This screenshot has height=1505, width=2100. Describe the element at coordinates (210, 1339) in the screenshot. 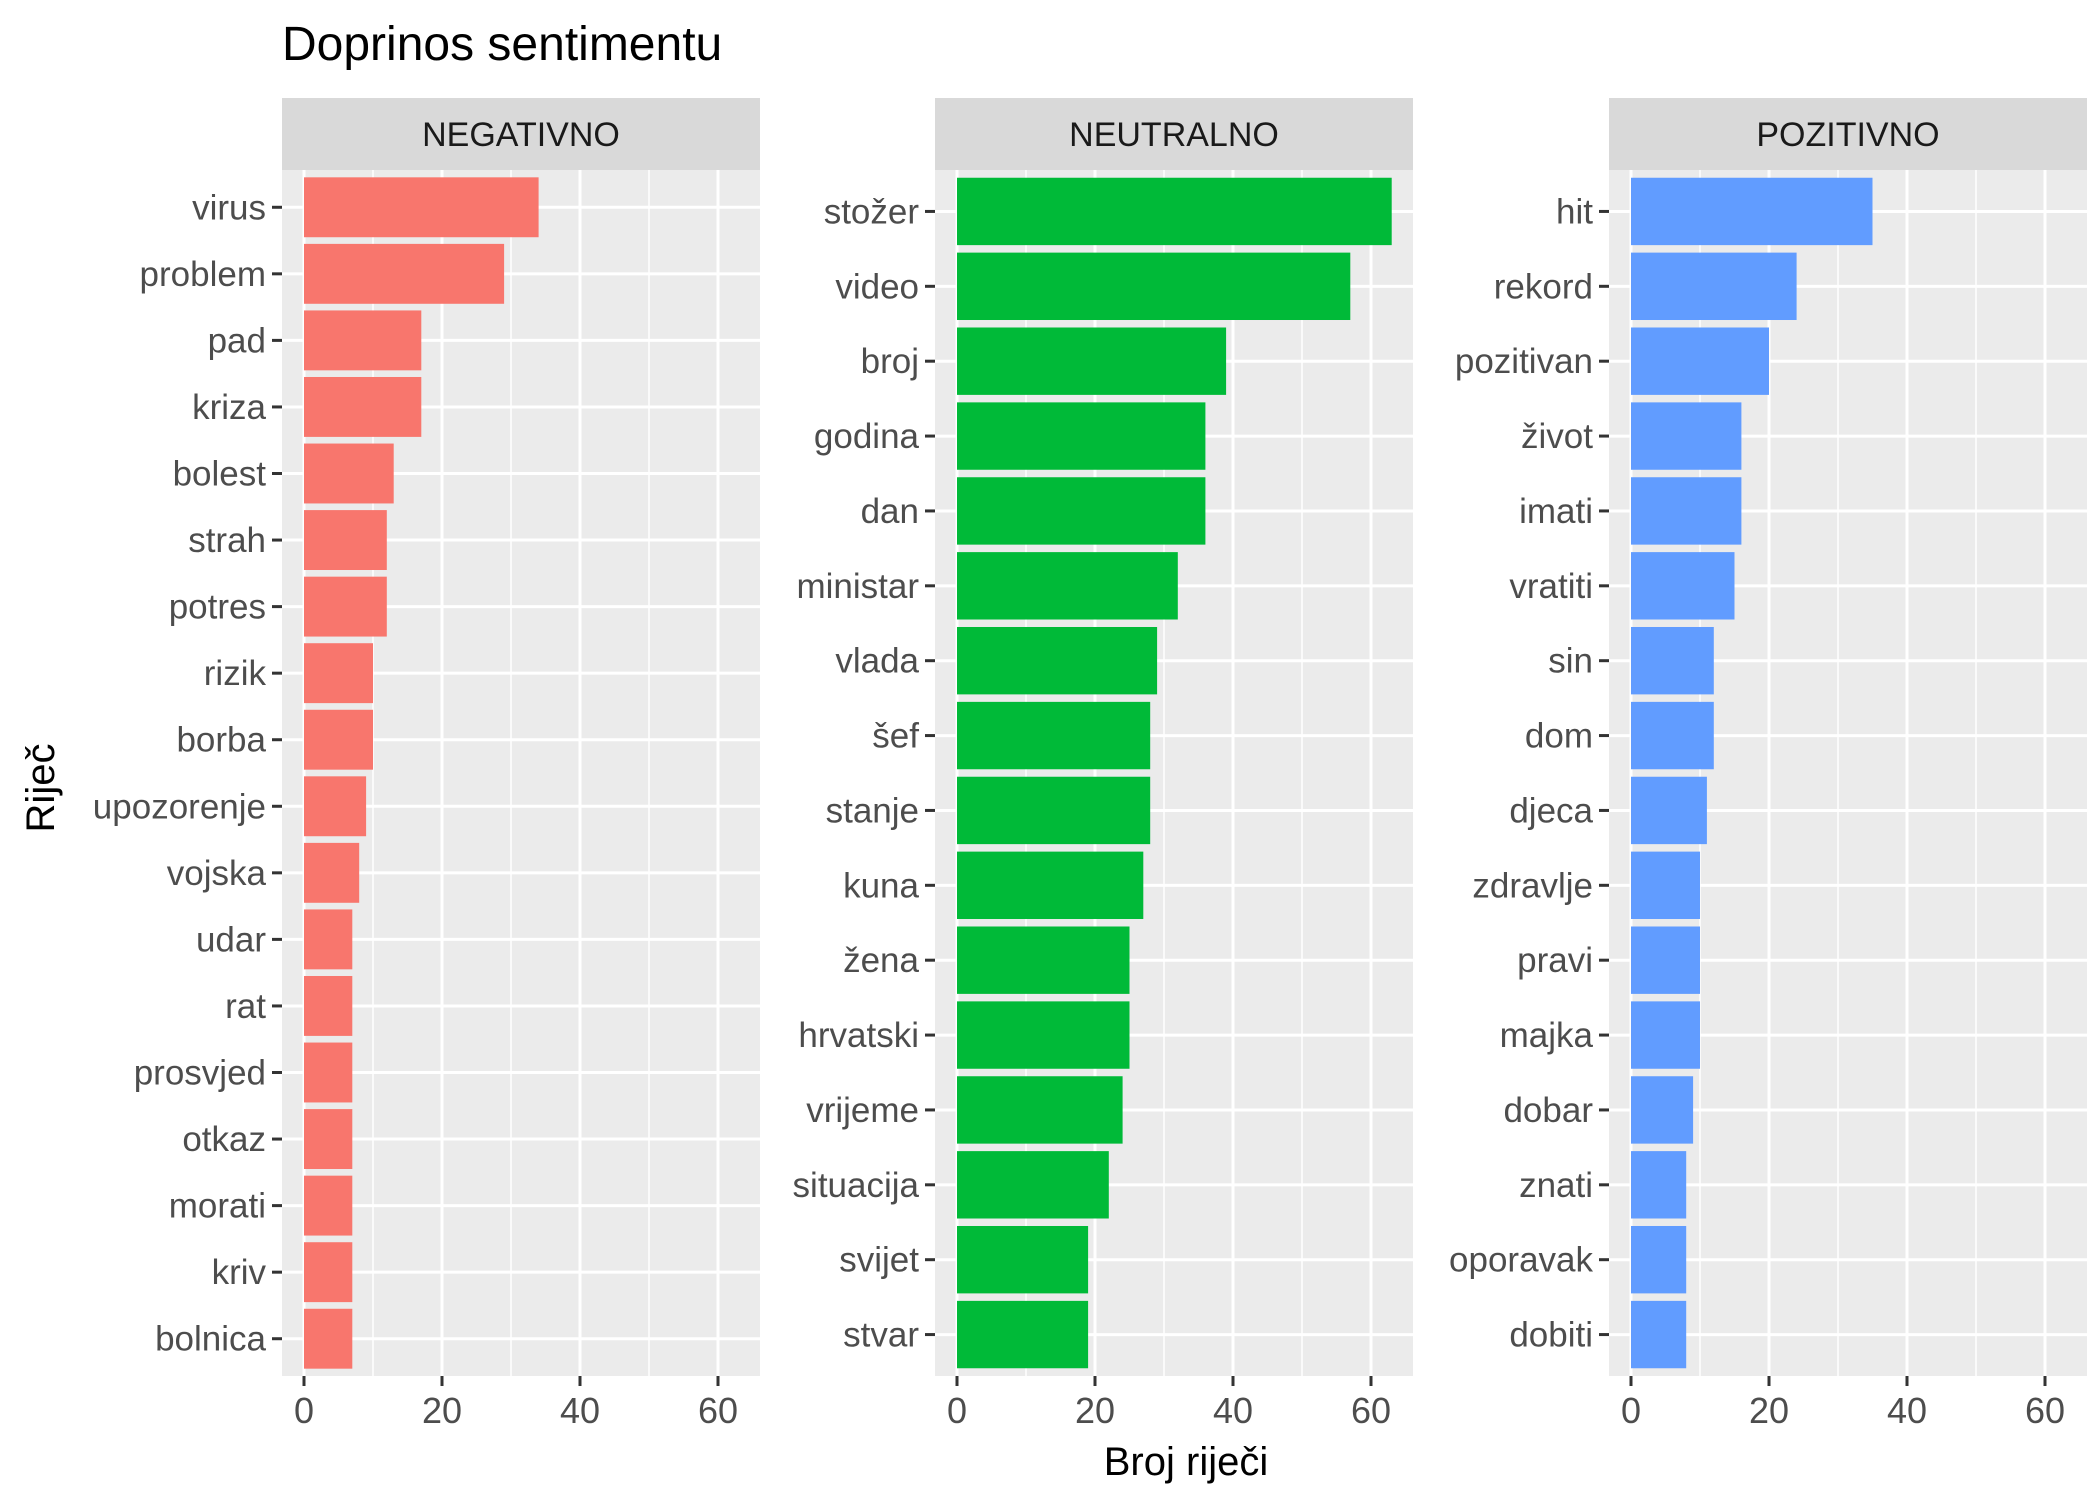

I see `category-label: bolnica` at that location.